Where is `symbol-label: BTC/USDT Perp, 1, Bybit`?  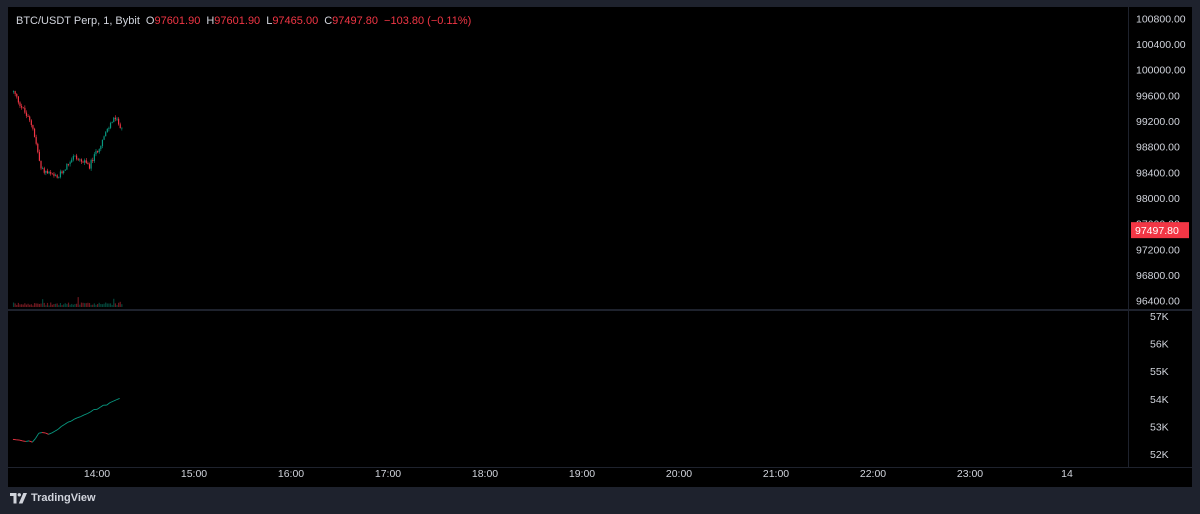
symbol-label: BTC/USDT Perp, 1, Bybit is located at coordinates (78, 21).